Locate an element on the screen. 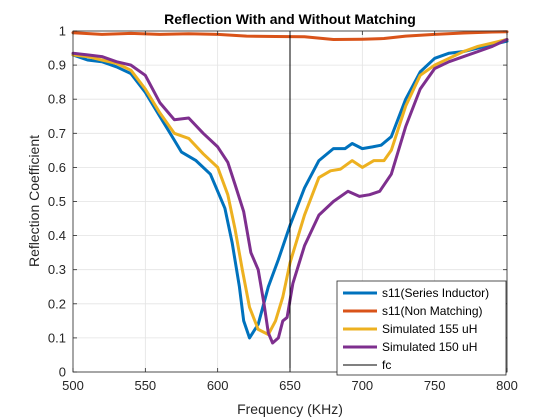  legend-entry-1-label: s11(Series Inductor) is located at coordinates (435, 293).